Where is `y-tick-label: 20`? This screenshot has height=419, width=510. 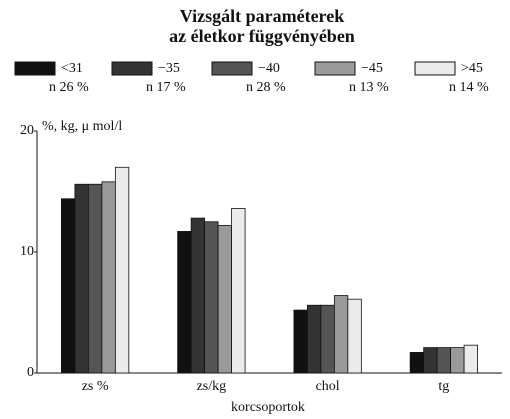 y-tick-label: 20 is located at coordinates (27, 130).